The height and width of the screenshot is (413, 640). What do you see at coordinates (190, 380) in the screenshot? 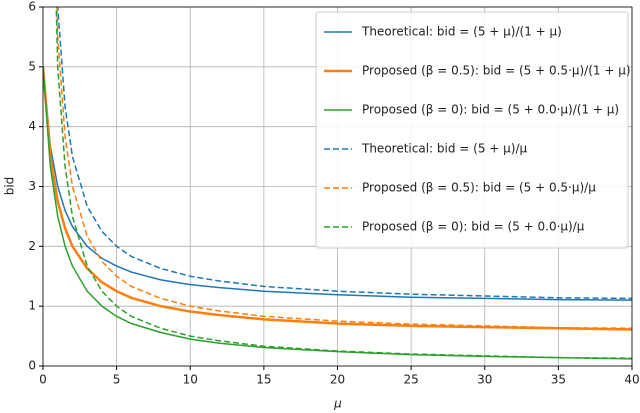
I see `x-tick-label: 10` at bounding box center [190, 380].